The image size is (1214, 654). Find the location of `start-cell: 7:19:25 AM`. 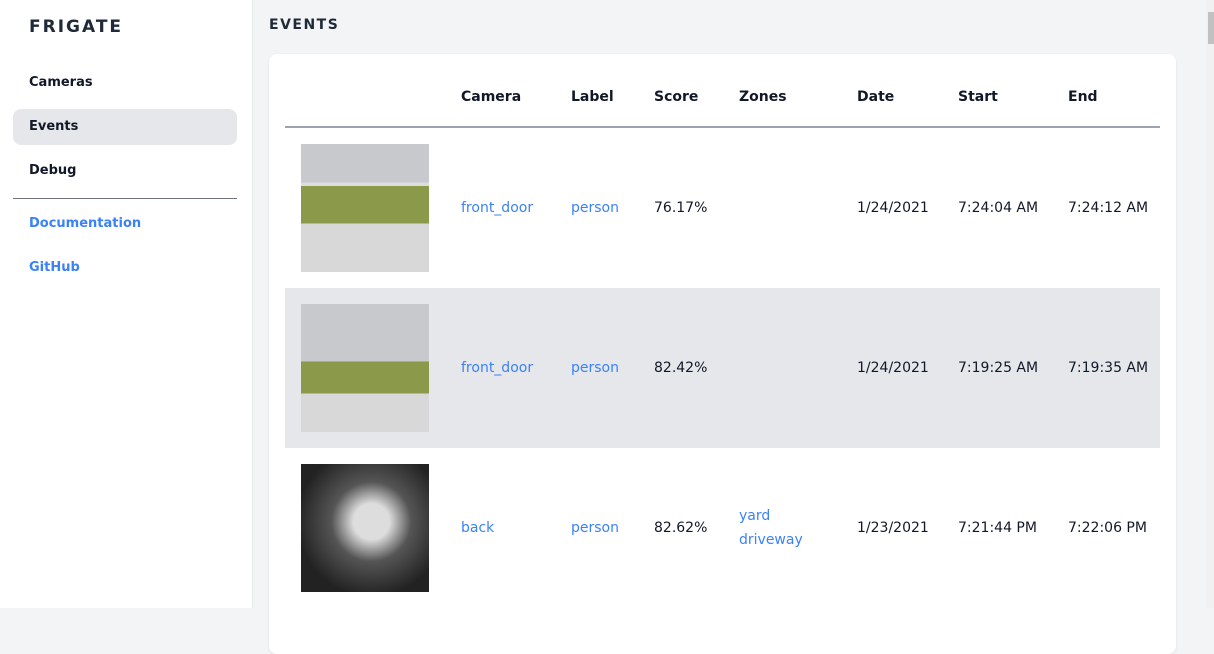

start-cell: 7:19:25 AM is located at coordinates (998, 368).